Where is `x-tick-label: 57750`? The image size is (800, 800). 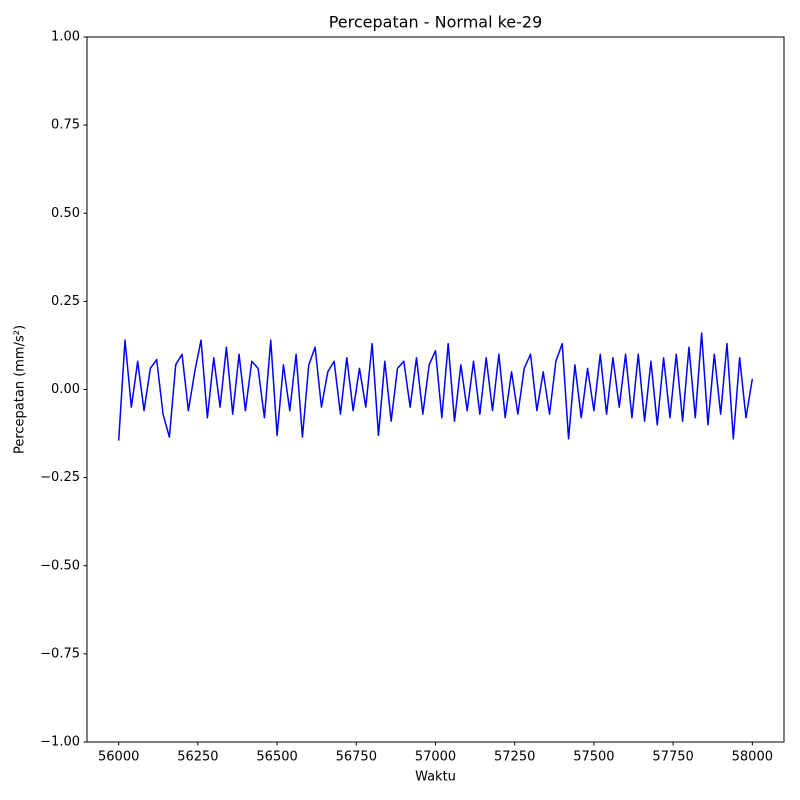 x-tick-label: 57750 is located at coordinates (672, 757).